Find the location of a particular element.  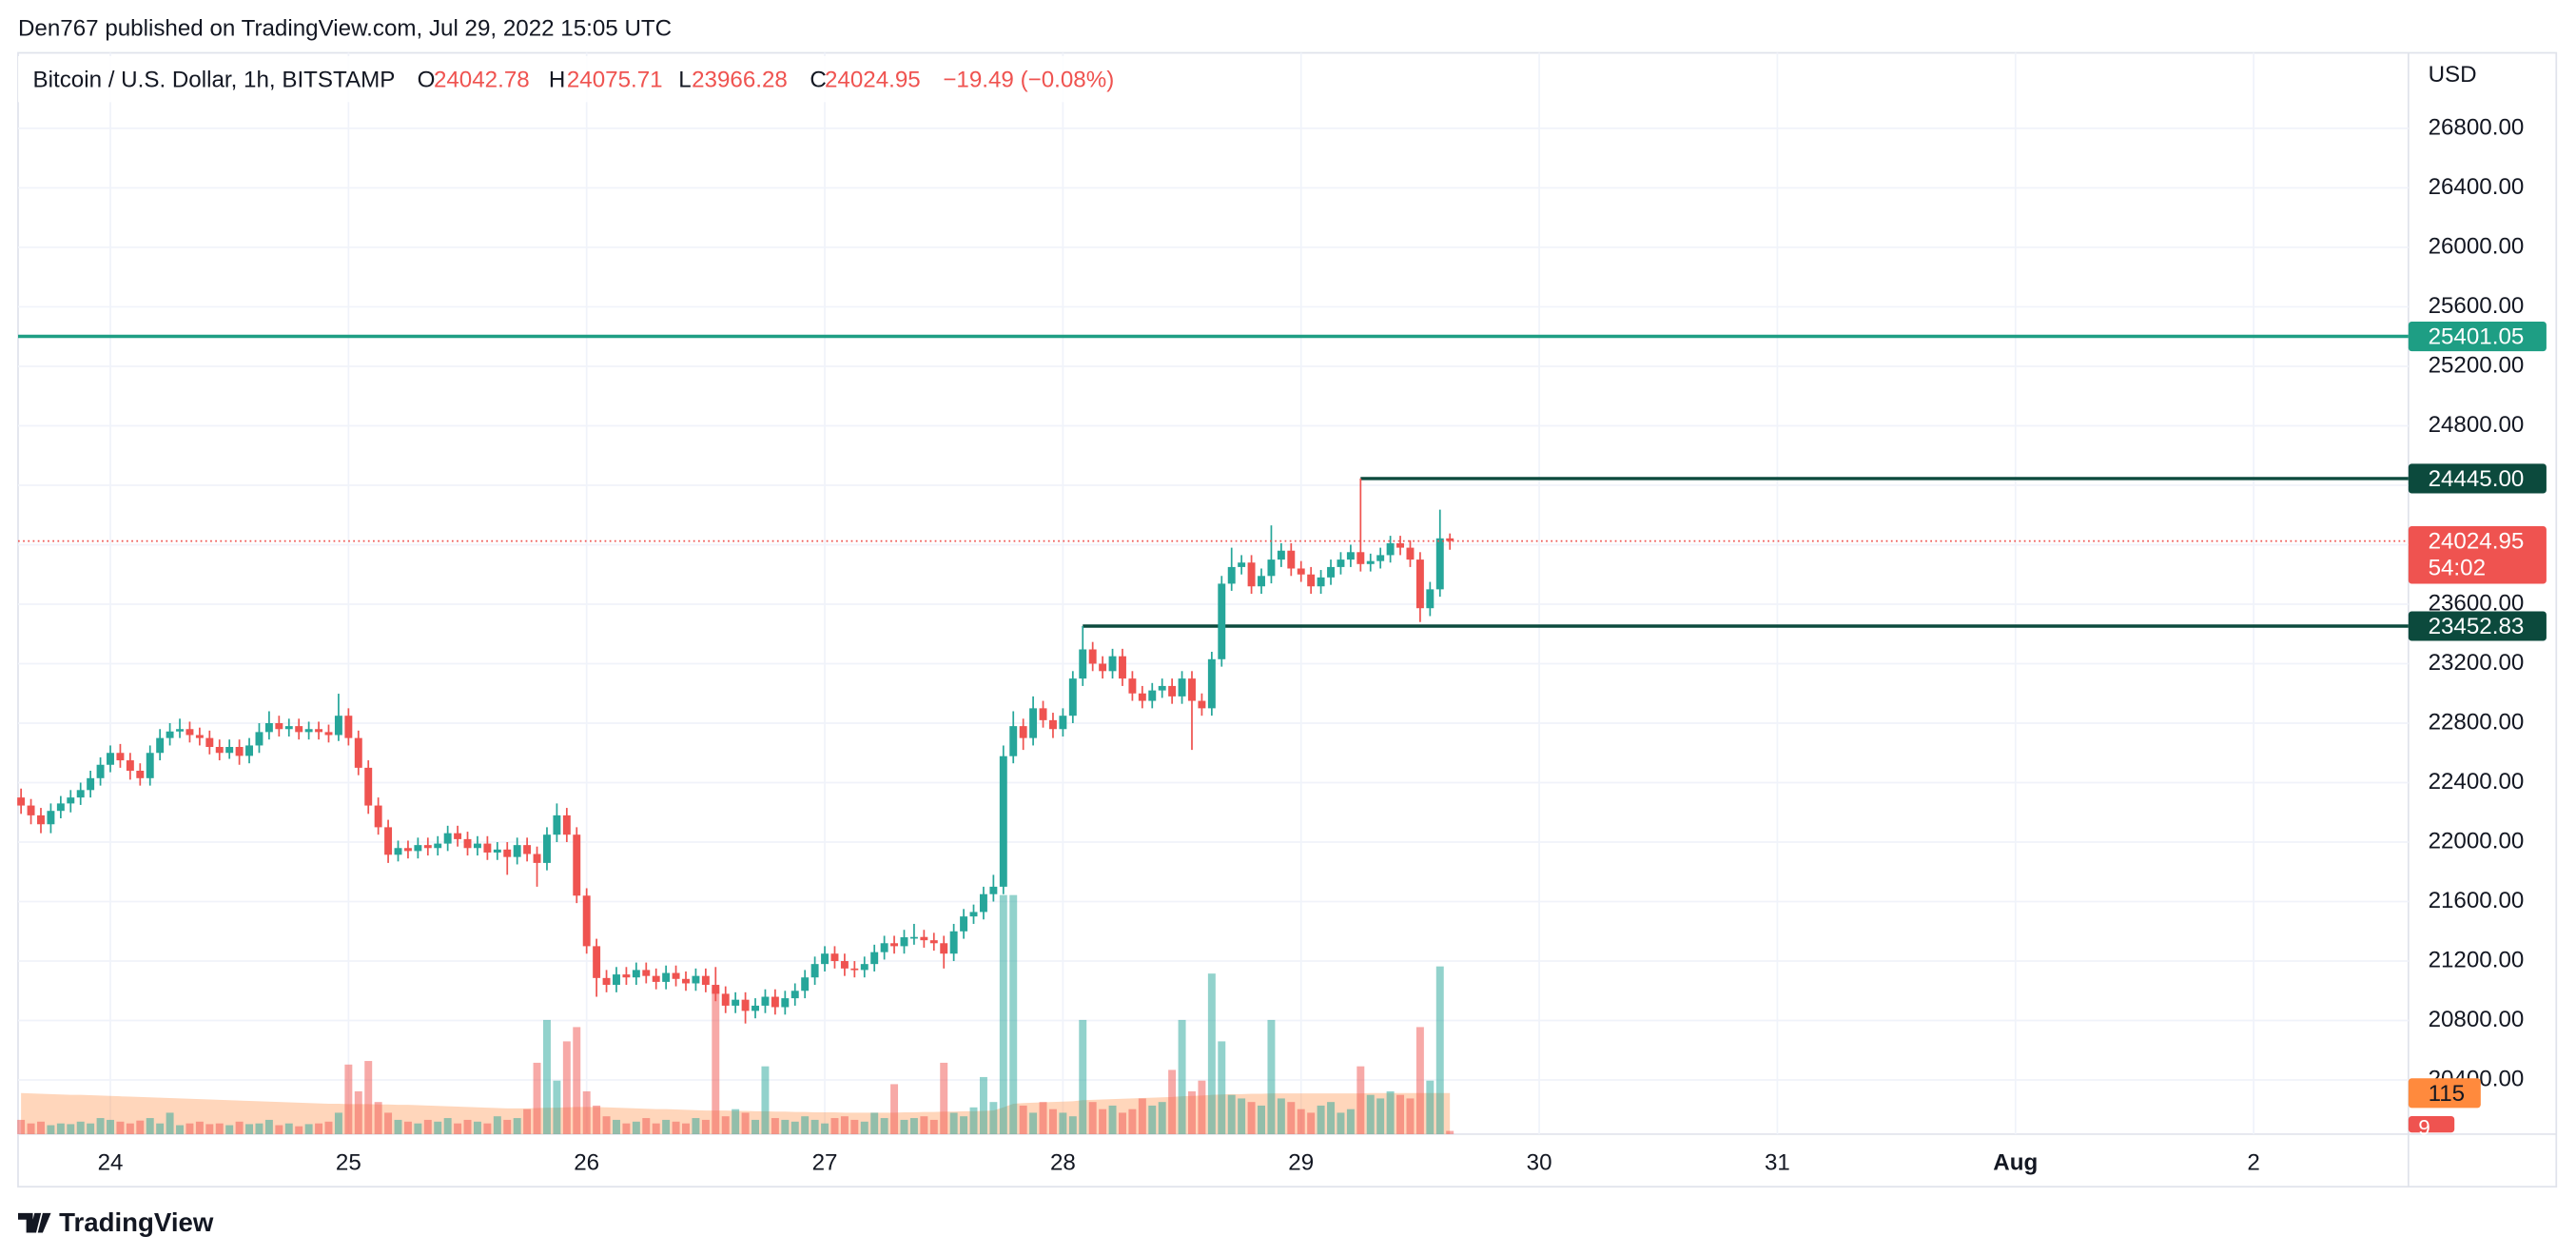

x-tick-label: 24 is located at coordinates (111, 1162).